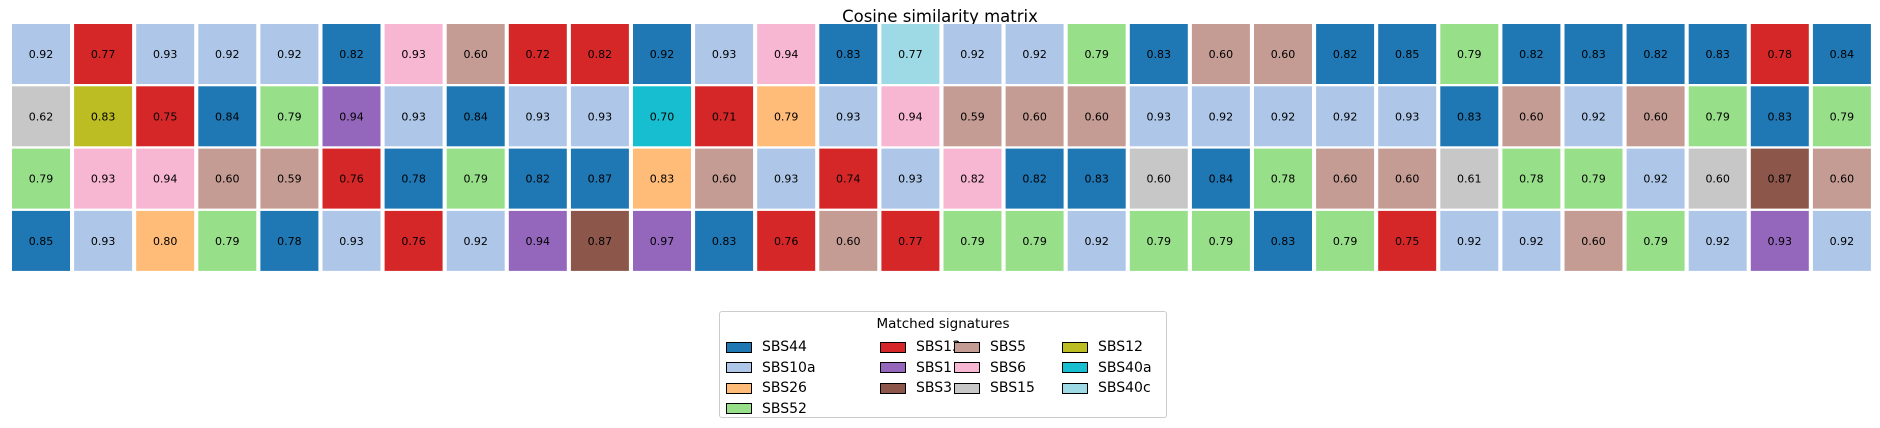 The image size is (1880, 428). Describe the element at coordinates (934, 388) in the screenshot. I see `legend-label: SBS3` at that location.